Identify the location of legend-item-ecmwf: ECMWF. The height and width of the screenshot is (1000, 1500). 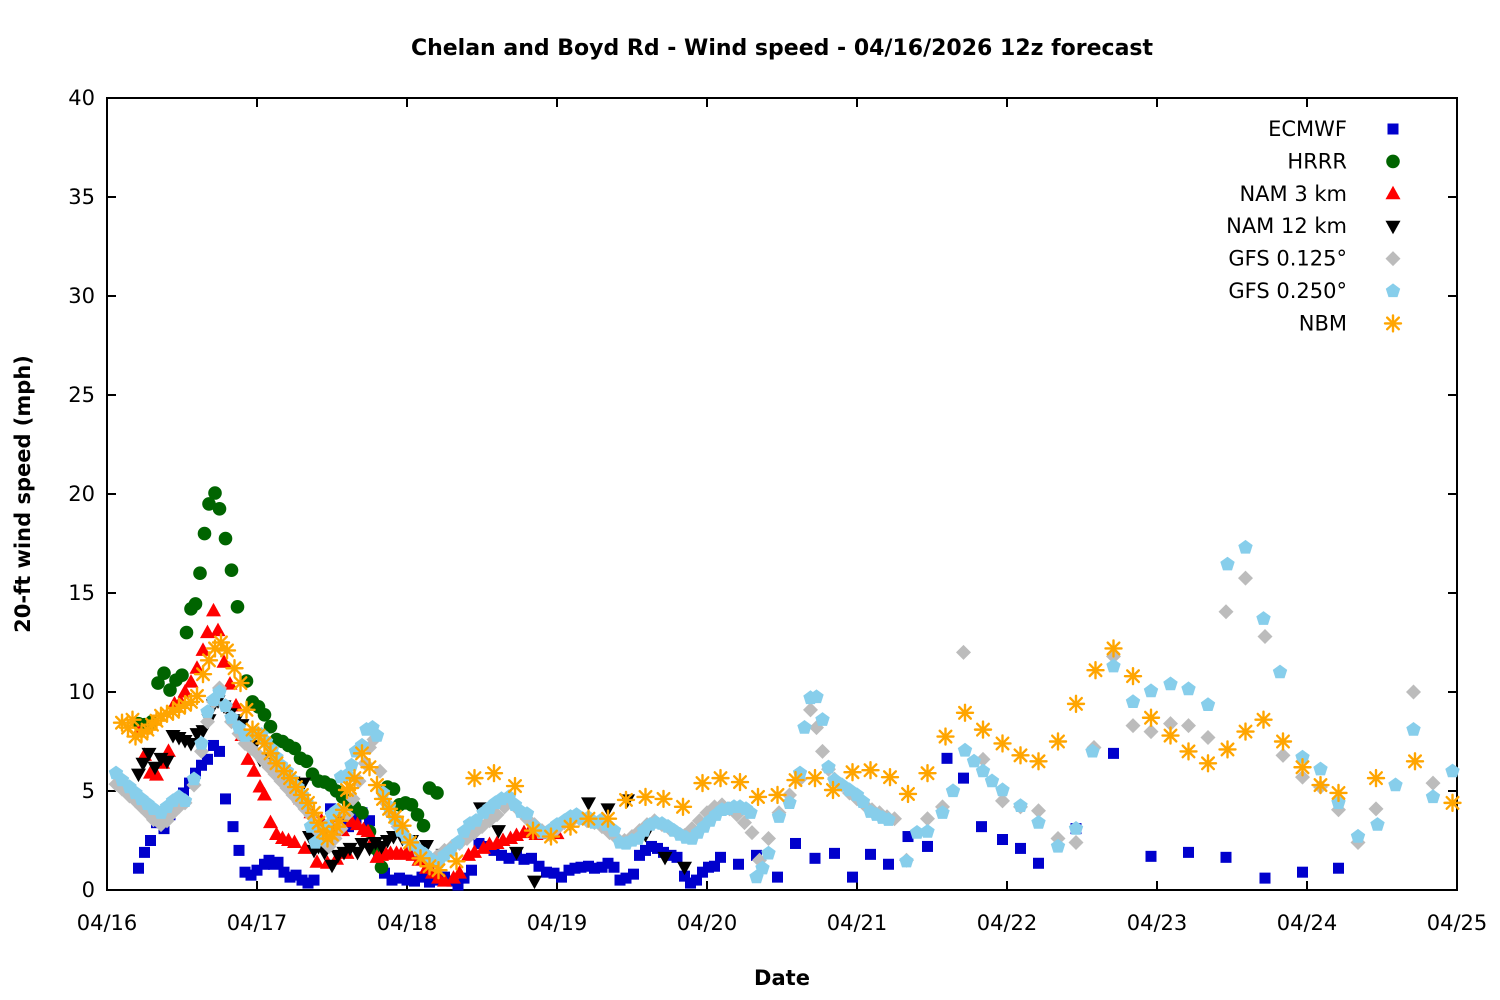
(1333, 129).